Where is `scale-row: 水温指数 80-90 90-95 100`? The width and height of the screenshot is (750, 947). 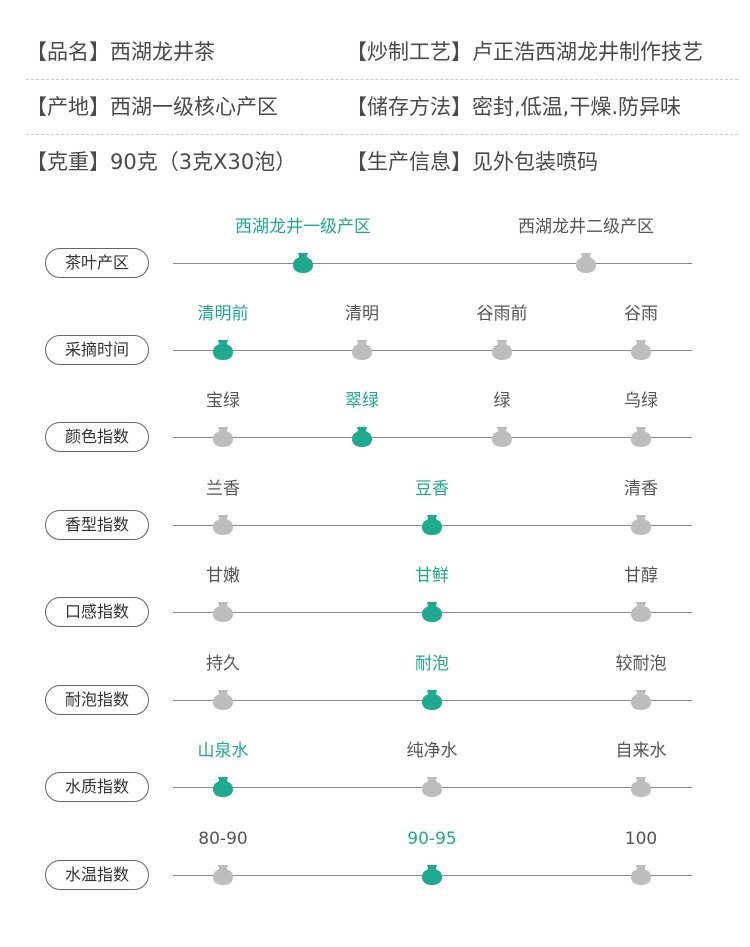 scale-row: 水温指数 80-90 90-95 100 is located at coordinates (375, 868).